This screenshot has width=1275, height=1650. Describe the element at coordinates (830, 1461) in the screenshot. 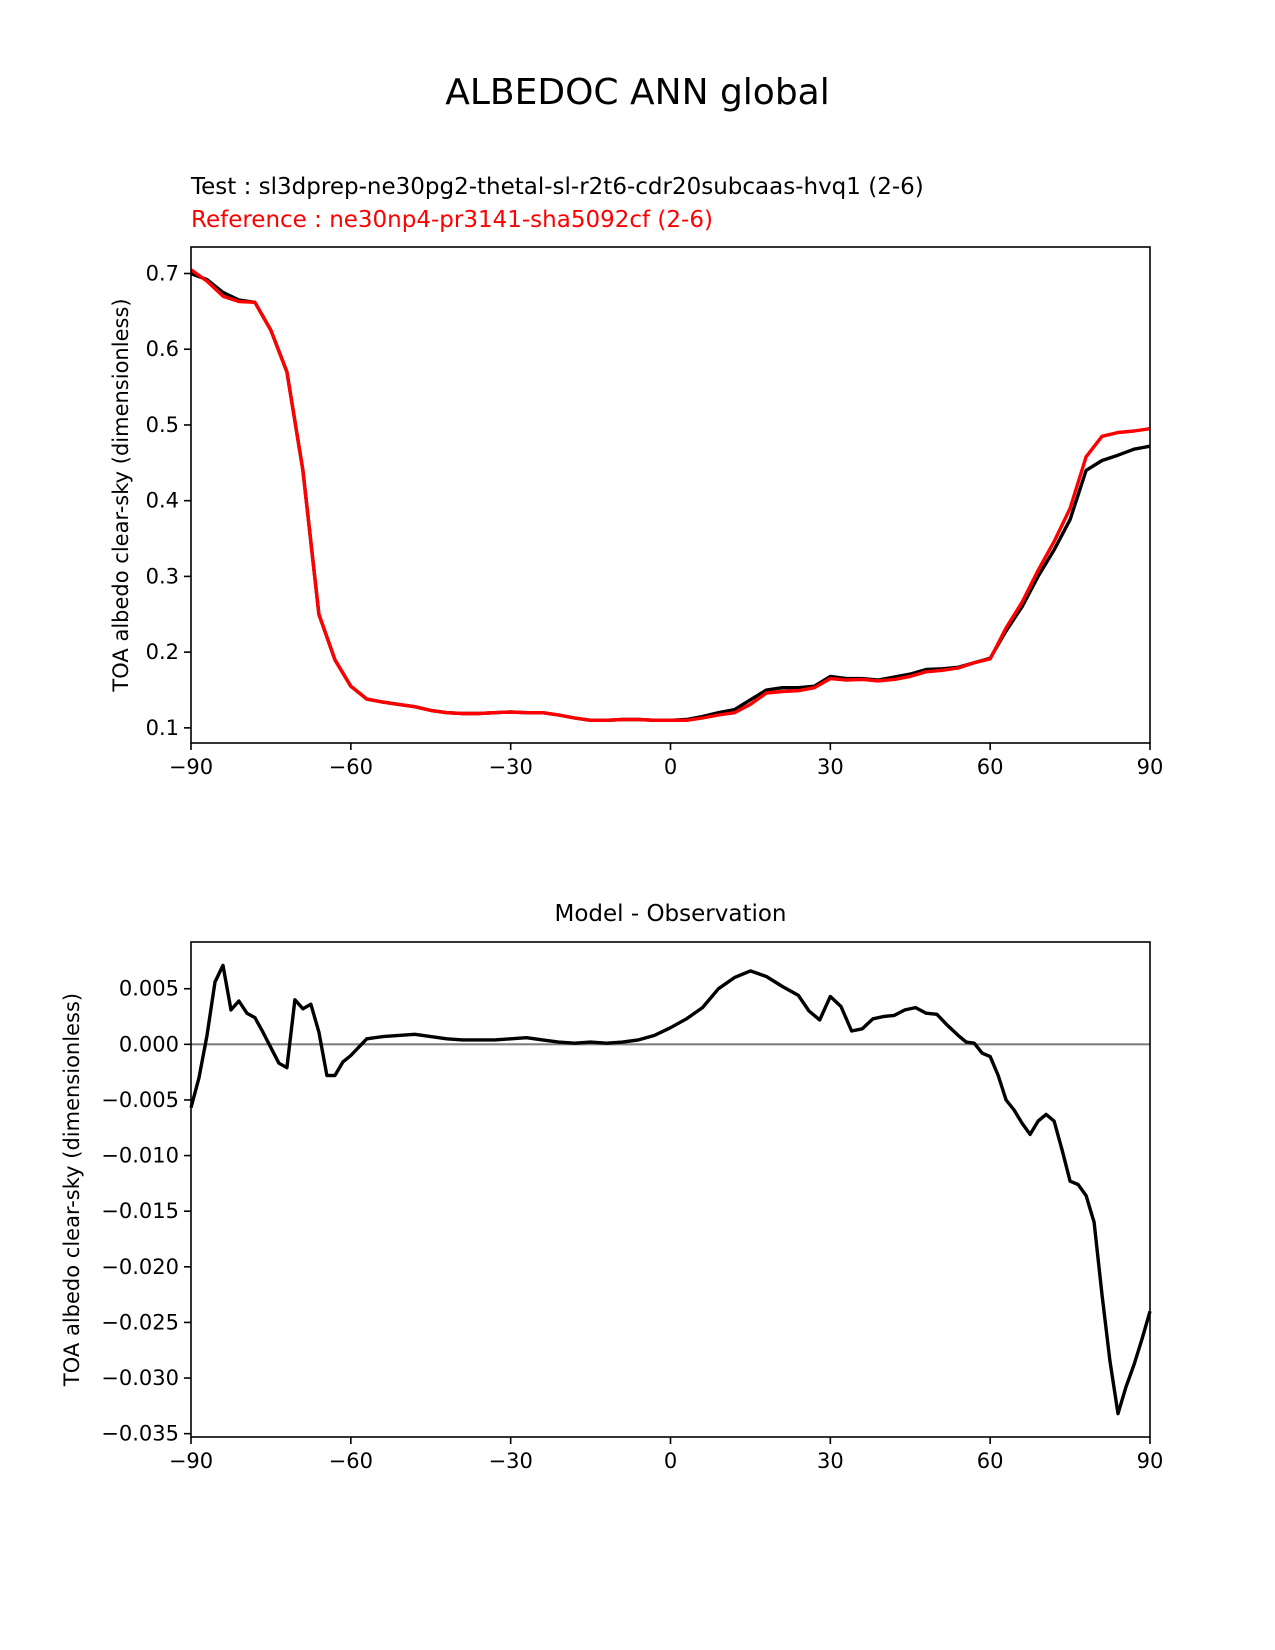

I see `difference-x-tick-label: 30` at that location.